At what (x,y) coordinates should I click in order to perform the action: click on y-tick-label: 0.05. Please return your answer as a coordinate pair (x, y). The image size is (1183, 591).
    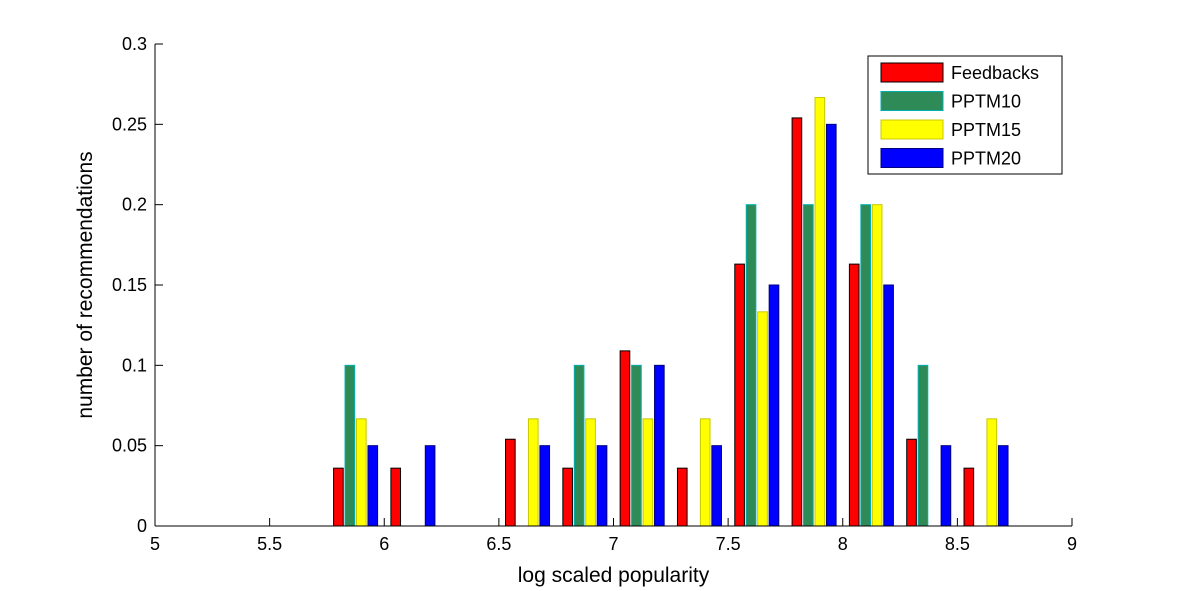
    Looking at the image, I should click on (129, 446).